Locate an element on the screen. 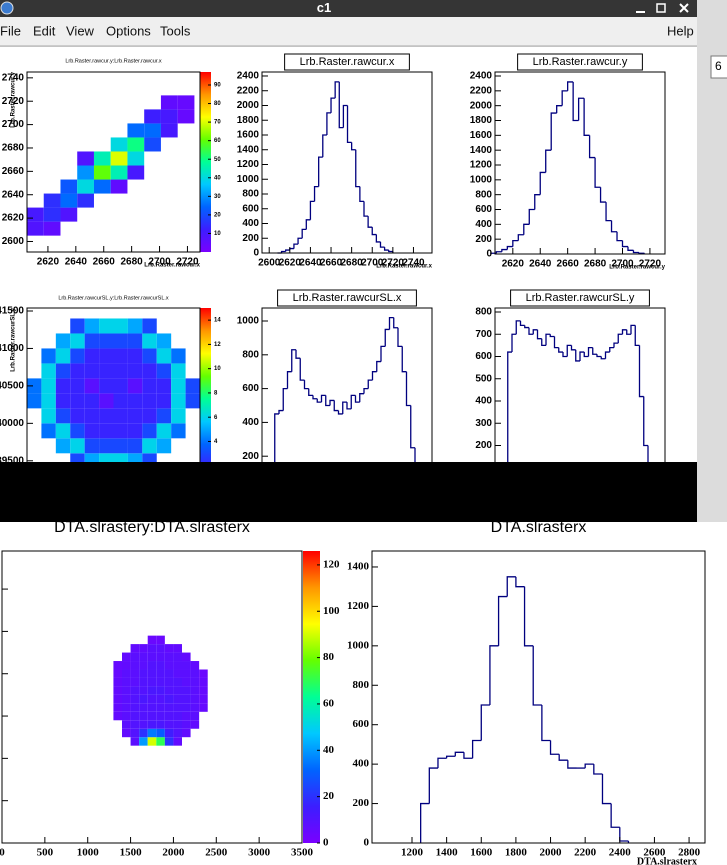 This screenshot has height=865, width=727. x-tick-label: 2400 is located at coordinates (620, 853).